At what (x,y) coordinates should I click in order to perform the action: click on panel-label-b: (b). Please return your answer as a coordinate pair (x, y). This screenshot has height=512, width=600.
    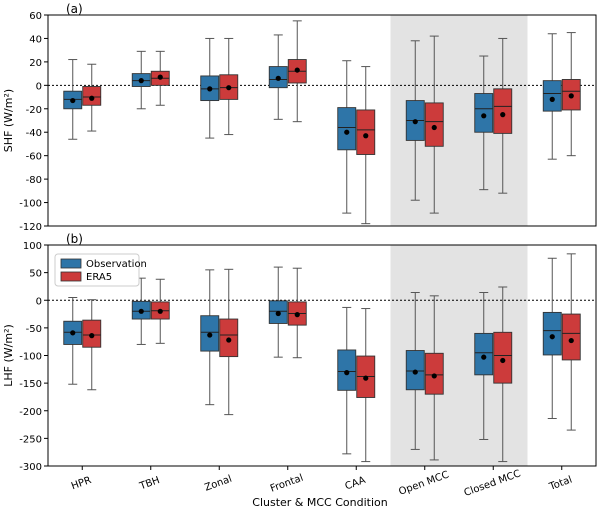
    Looking at the image, I should click on (74, 239).